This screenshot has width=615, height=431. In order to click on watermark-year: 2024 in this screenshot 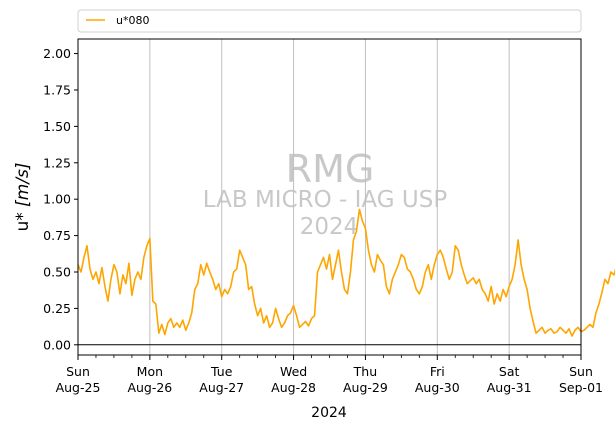, I will do `click(329, 227)`.